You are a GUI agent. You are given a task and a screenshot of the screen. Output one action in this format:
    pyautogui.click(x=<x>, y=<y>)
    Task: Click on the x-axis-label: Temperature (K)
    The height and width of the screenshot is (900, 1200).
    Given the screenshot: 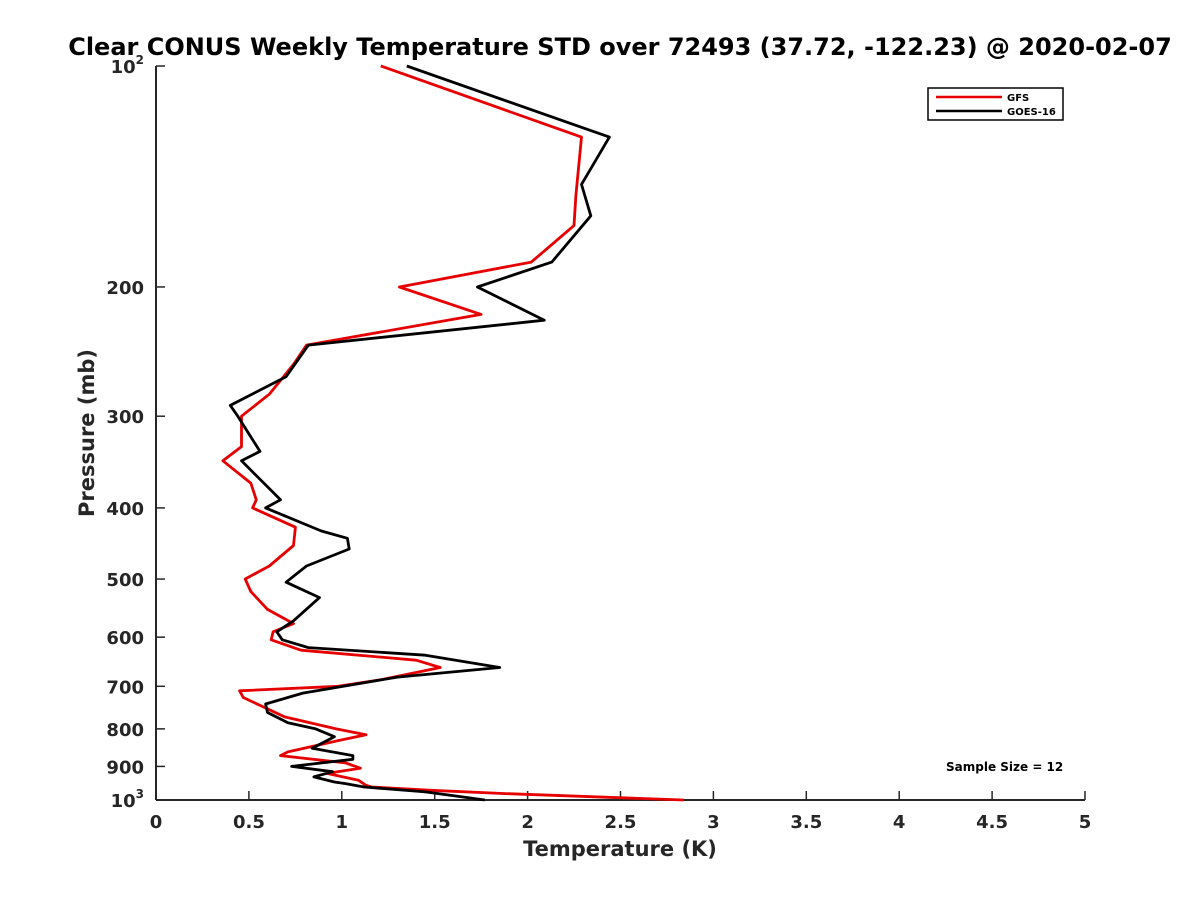 What is the action you would take?
    pyautogui.click(x=620, y=849)
    